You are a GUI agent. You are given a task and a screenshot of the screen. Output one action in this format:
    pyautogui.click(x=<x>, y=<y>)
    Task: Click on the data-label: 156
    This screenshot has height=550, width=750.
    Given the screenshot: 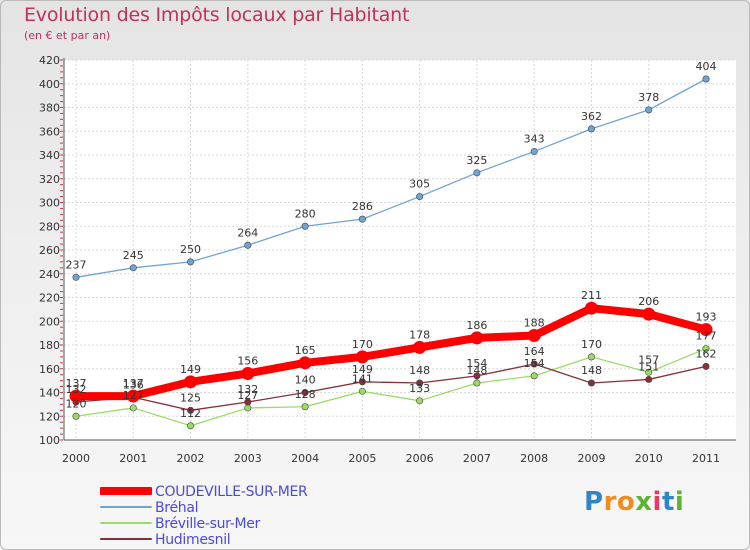 What is the action you would take?
    pyautogui.click(x=247, y=361)
    